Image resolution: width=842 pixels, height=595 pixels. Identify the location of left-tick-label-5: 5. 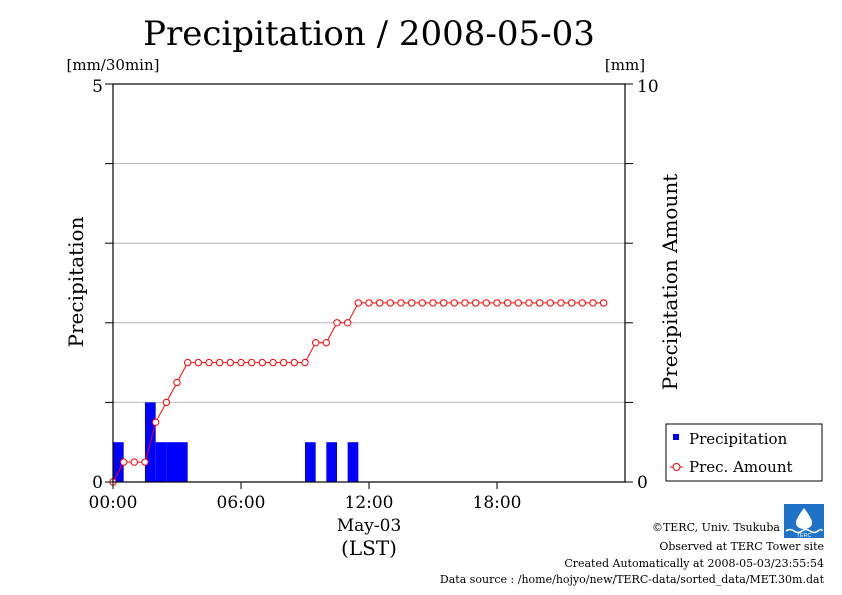
(97, 87).